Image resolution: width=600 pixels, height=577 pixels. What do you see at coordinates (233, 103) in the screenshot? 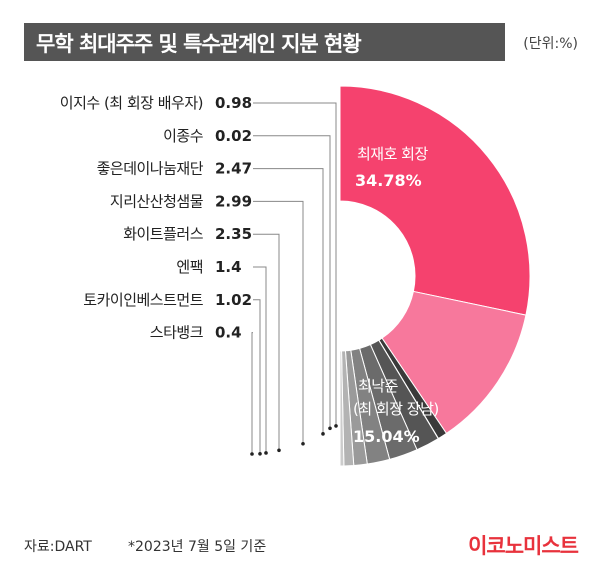
I see `side-label-value-0: 0.98` at bounding box center [233, 103].